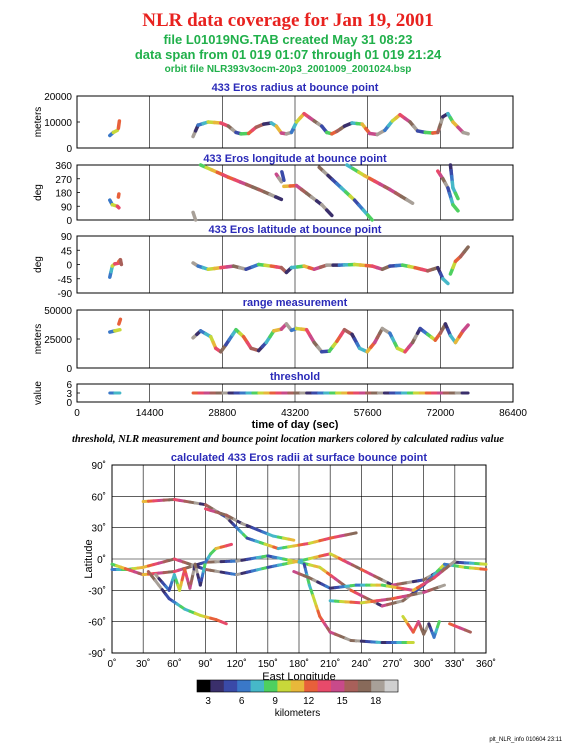 The image size is (576, 756). Describe the element at coordinates (368, 413) in the screenshot. I see `x-tick-label: 57600` at that location.